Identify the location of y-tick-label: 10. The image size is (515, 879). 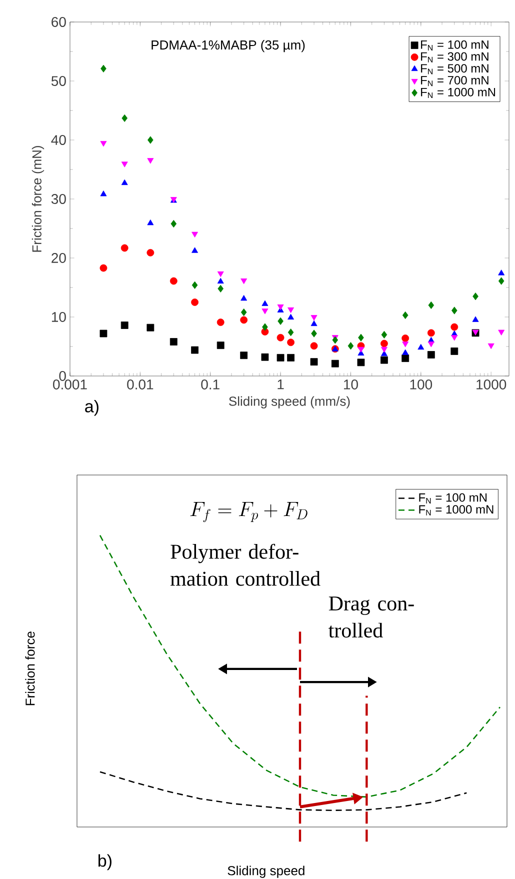
(59, 317).